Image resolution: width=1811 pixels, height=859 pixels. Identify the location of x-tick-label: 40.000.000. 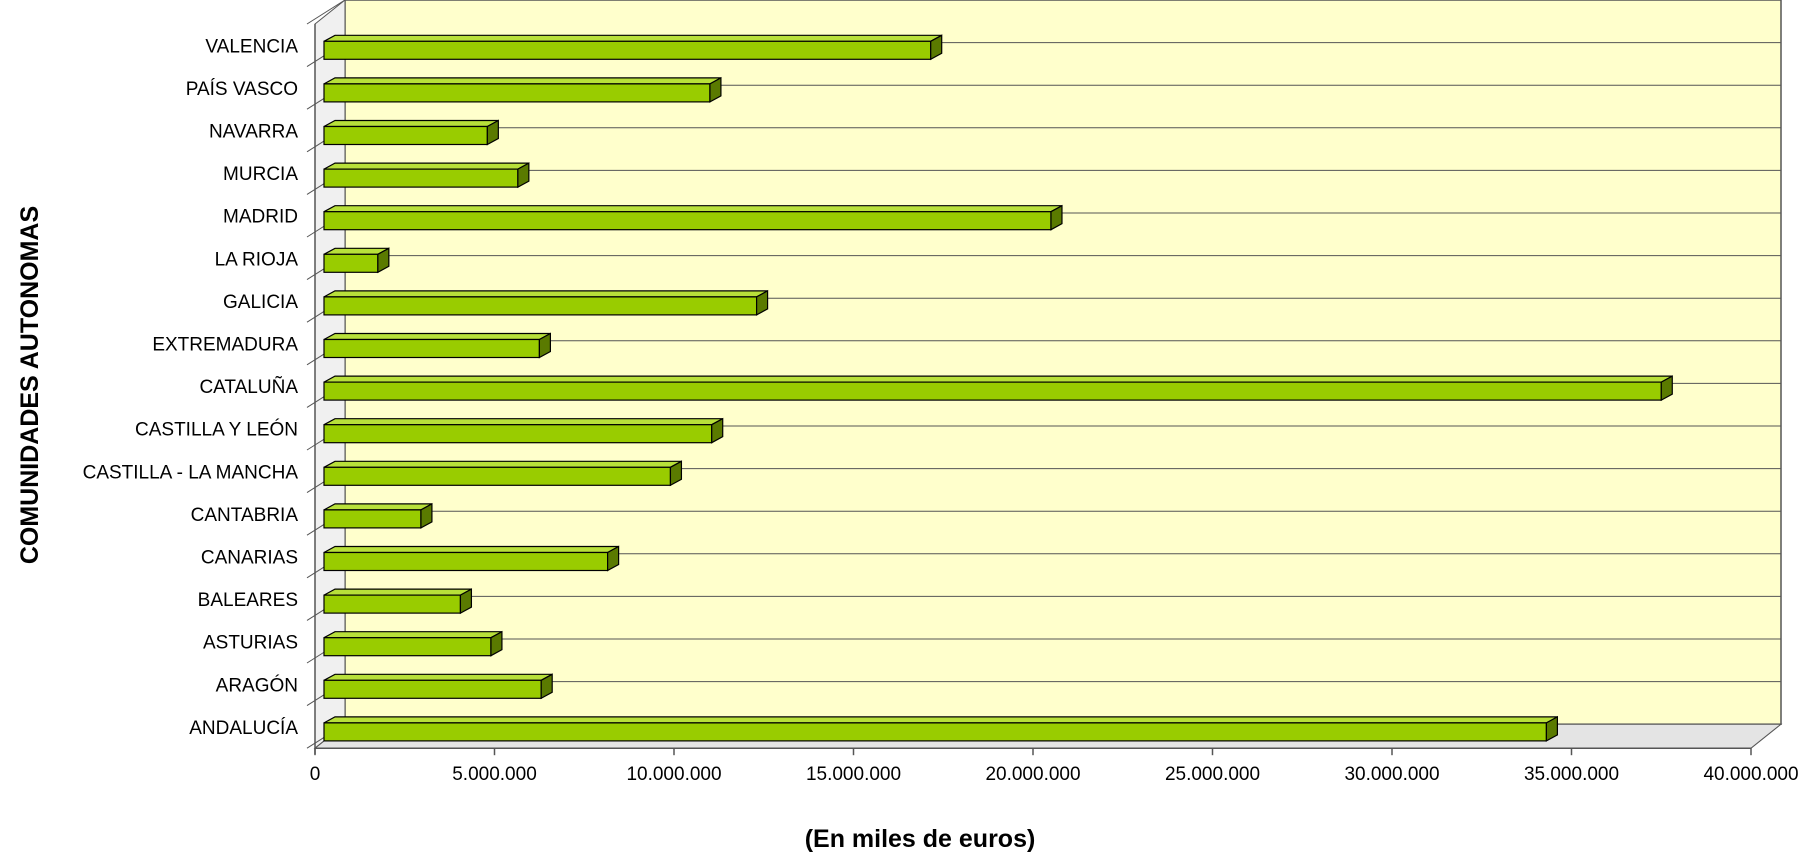
(1750, 774).